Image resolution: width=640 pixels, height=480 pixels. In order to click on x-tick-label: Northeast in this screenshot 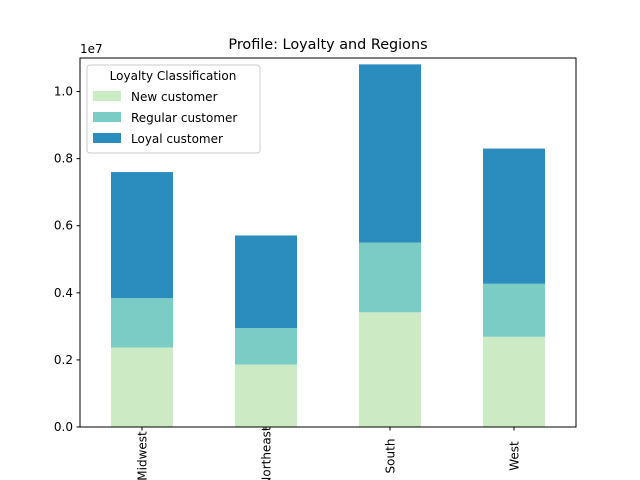, I will do `click(267, 453)`.